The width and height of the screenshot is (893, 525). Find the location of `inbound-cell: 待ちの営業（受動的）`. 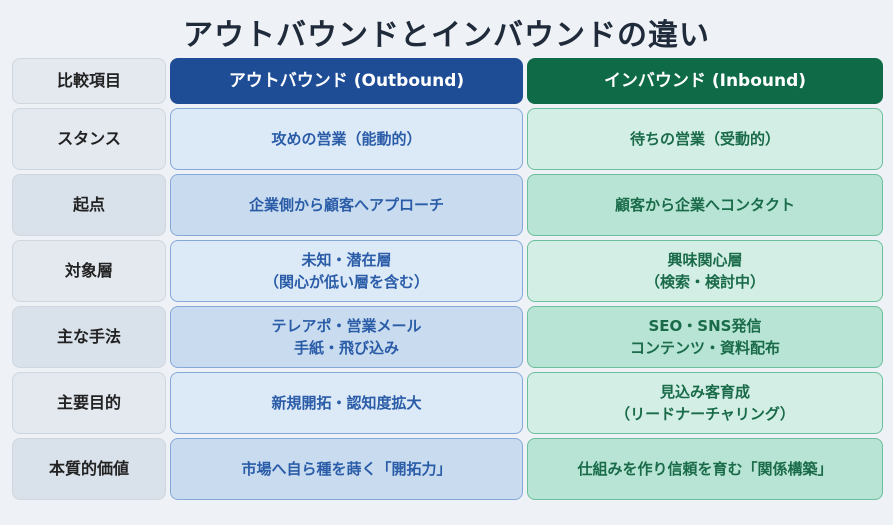

inbound-cell: 待ちの営業（受動的） is located at coordinates (705, 139).